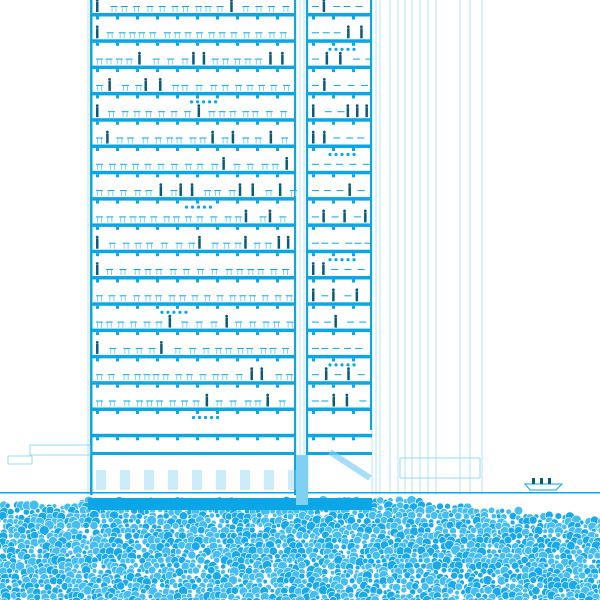 This screenshot has width=600, height=600. Describe the element at coordinates (440, 468) in the screenshot. I see `terrace-stairs` at that location.